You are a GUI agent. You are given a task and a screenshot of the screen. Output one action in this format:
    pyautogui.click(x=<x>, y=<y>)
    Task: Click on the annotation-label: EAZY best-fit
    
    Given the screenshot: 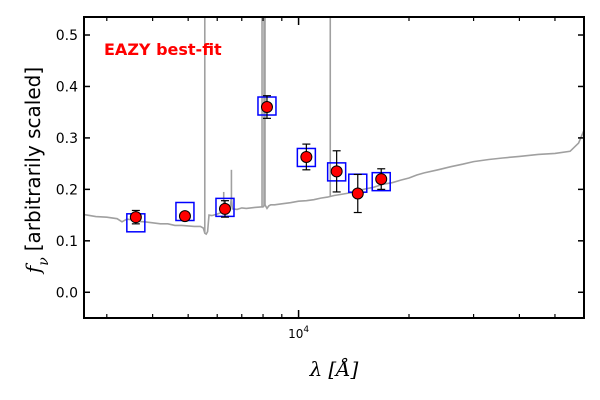 What is the action you would take?
    pyautogui.click(x=163, y=49)
    